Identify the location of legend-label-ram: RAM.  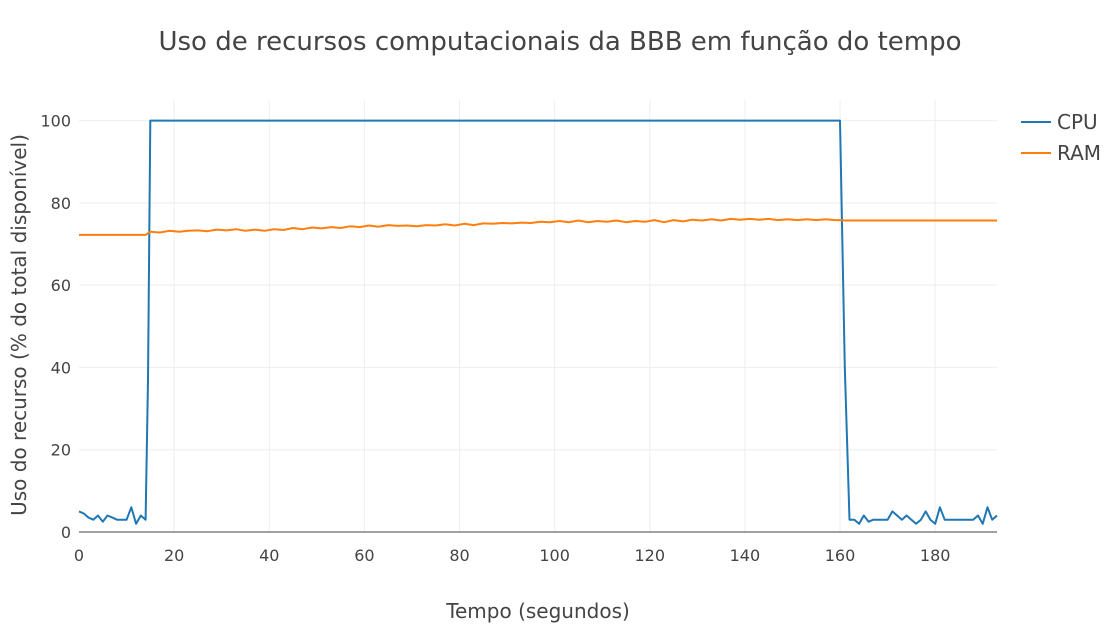
(1079, 153).